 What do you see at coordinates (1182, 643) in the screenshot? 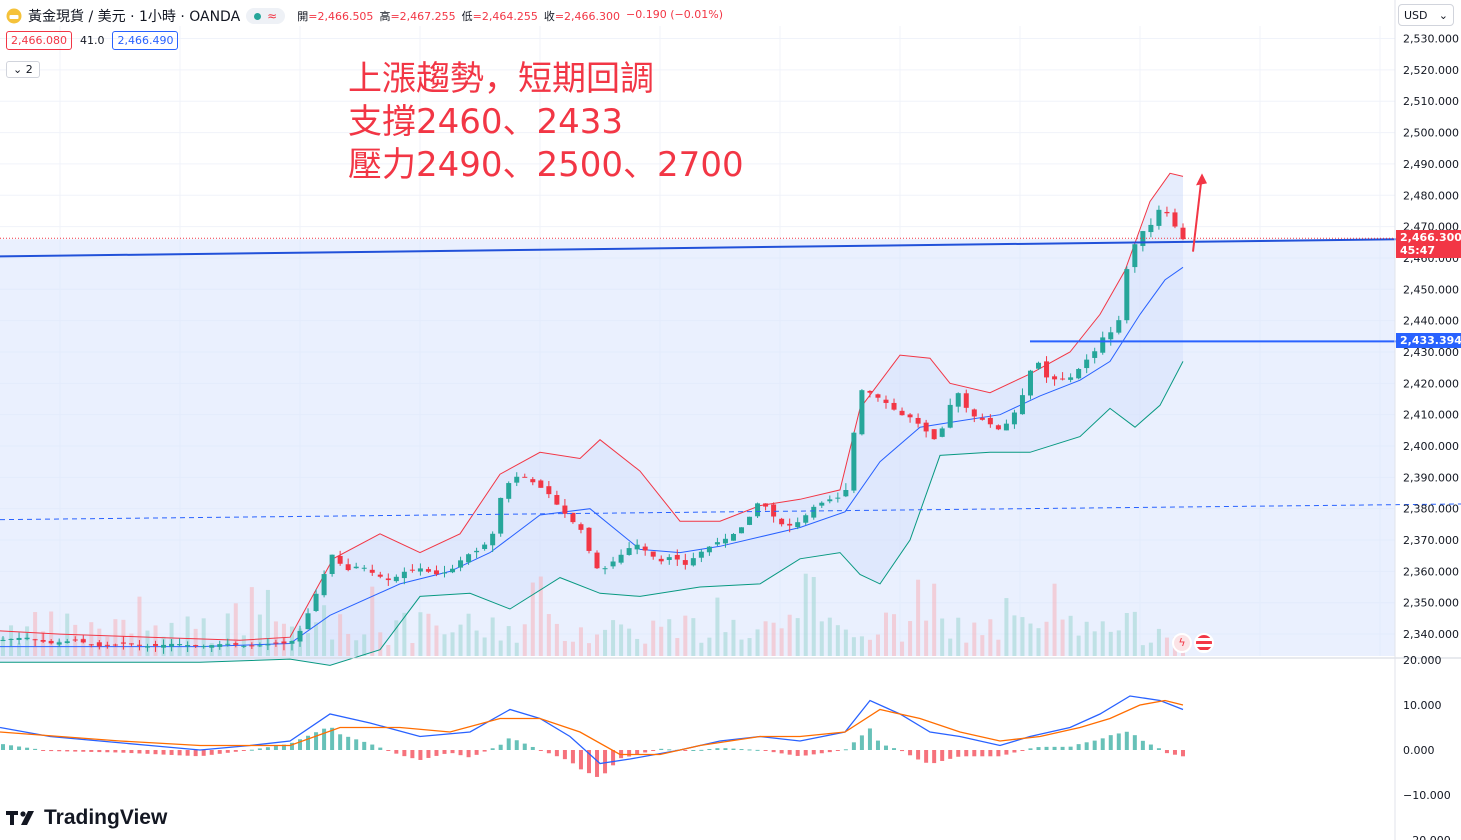
I see `lightning-icon: ϟ` at bounding box center [1182, 643].